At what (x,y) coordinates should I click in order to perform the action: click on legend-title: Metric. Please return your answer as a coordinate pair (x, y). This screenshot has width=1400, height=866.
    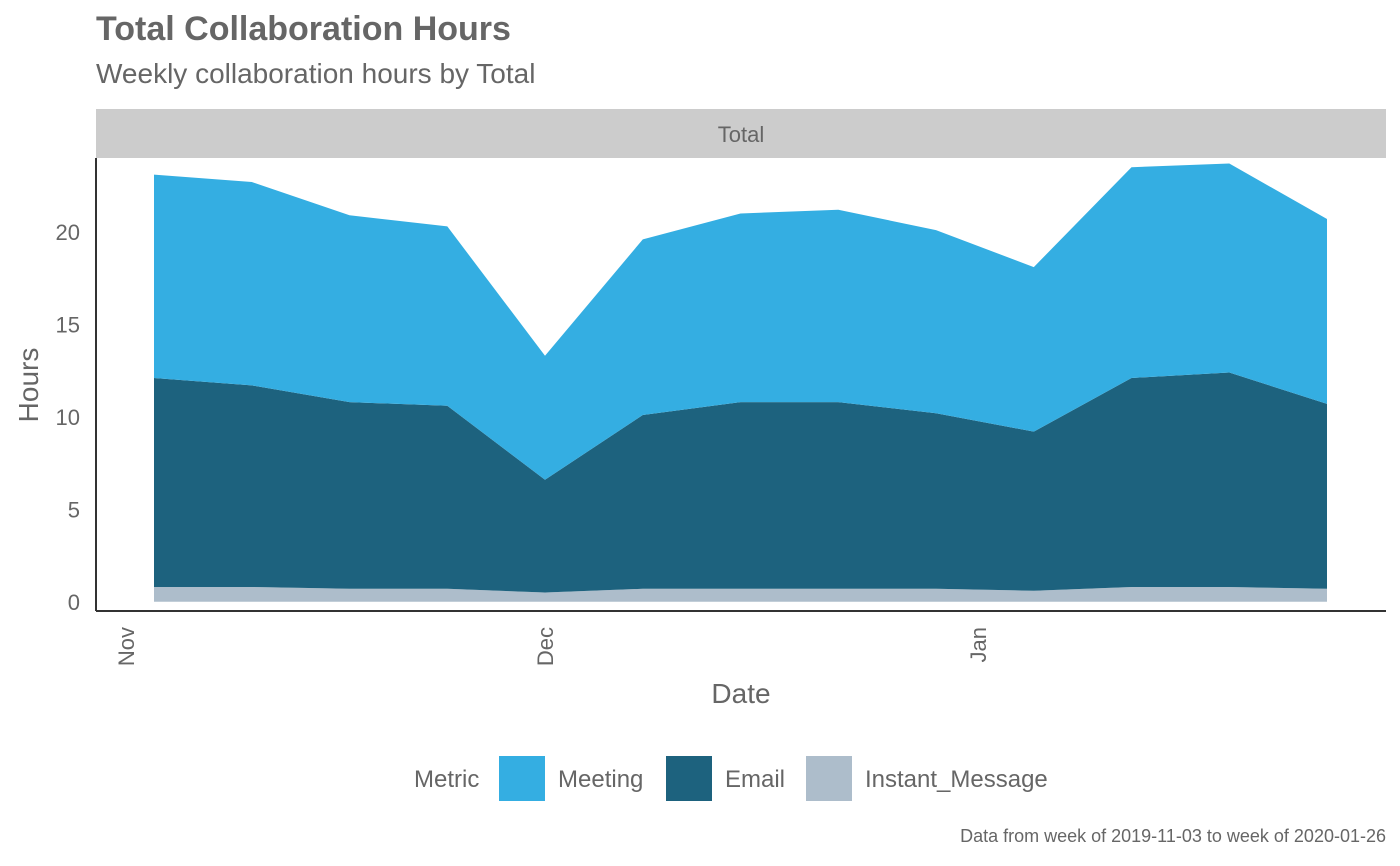
    Looking at the image, I should click on (446, 779).